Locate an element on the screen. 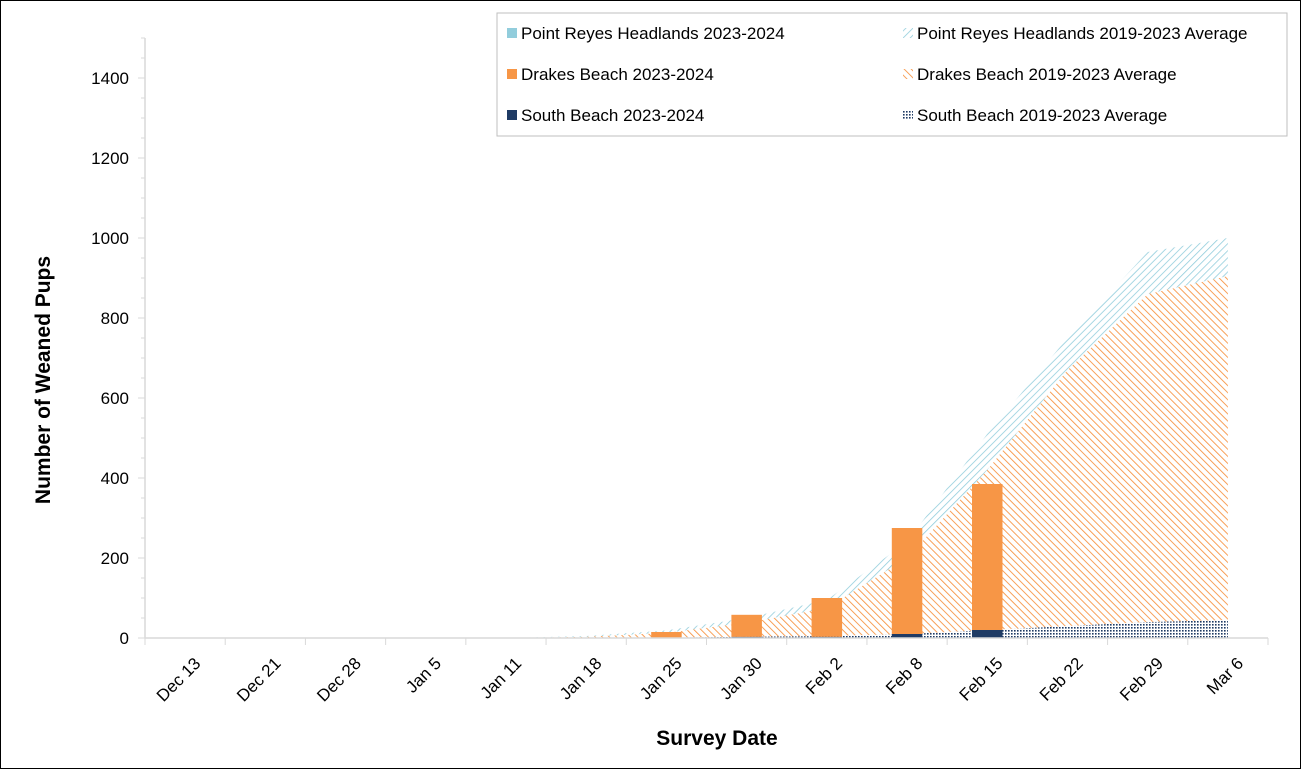 The height and width of the screenshot is (769, 1301). legend-box is located at coordinates (892, 74).